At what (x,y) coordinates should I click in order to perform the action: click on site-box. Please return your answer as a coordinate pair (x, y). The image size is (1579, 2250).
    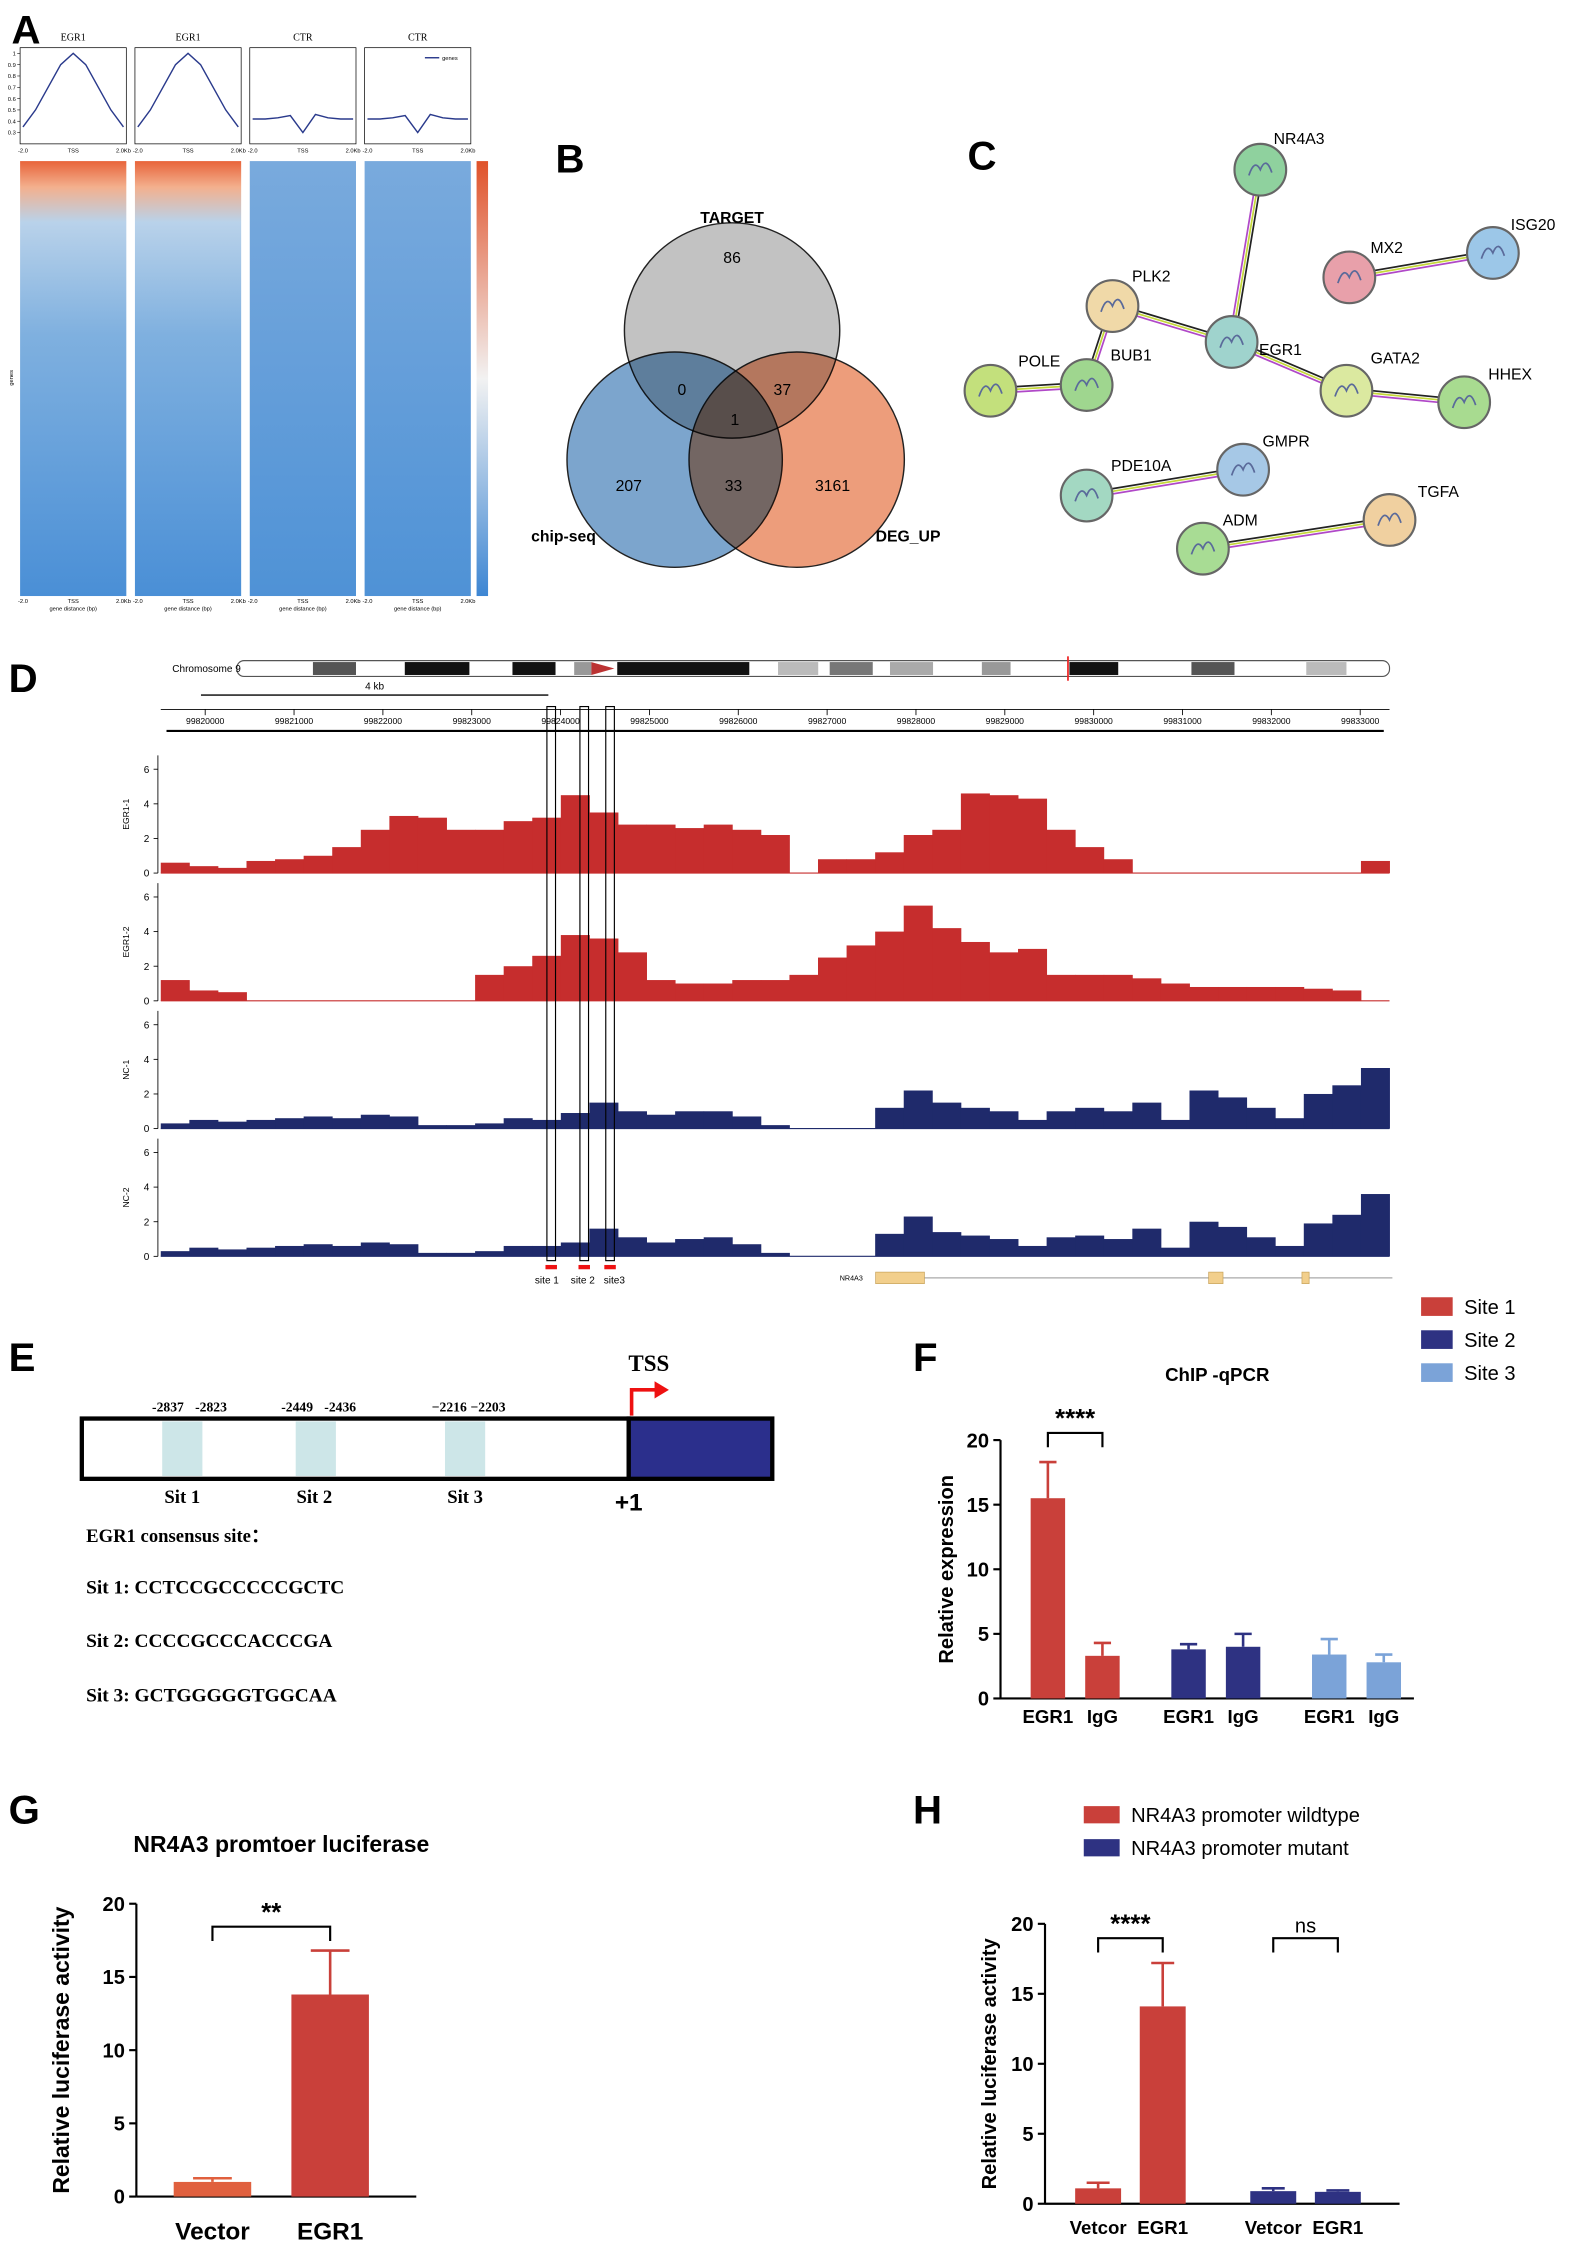
    Looking at the image, I should click on (551, 983).